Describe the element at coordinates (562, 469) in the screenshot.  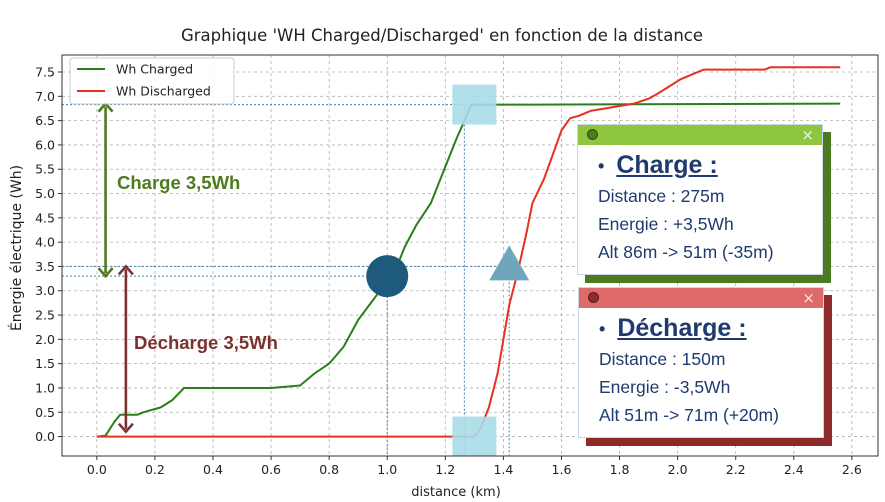
I see `x-tick-label: 1.6` at that location.